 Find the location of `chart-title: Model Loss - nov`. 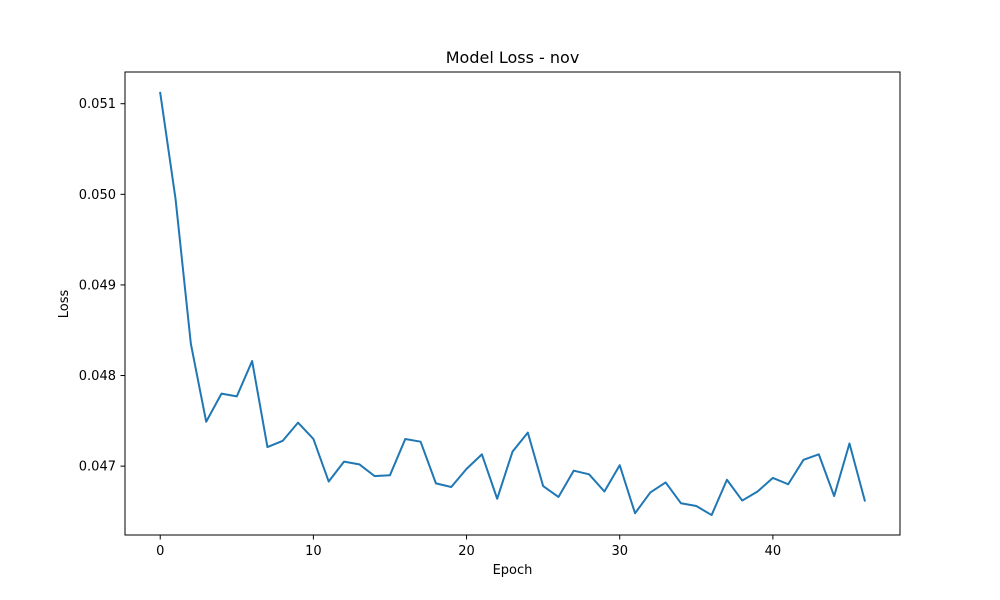

chart-title: Model Loss - nov is located at coordinates (513, 57).